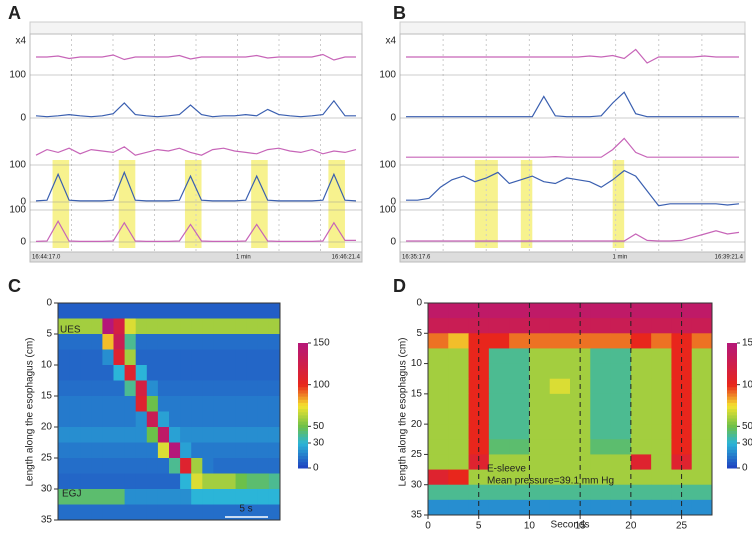 This screenshot has height=534, width=752. Describe the element at coordinates (387, 75) in the screenshot. I see `y-tick-label: 100` at that location.